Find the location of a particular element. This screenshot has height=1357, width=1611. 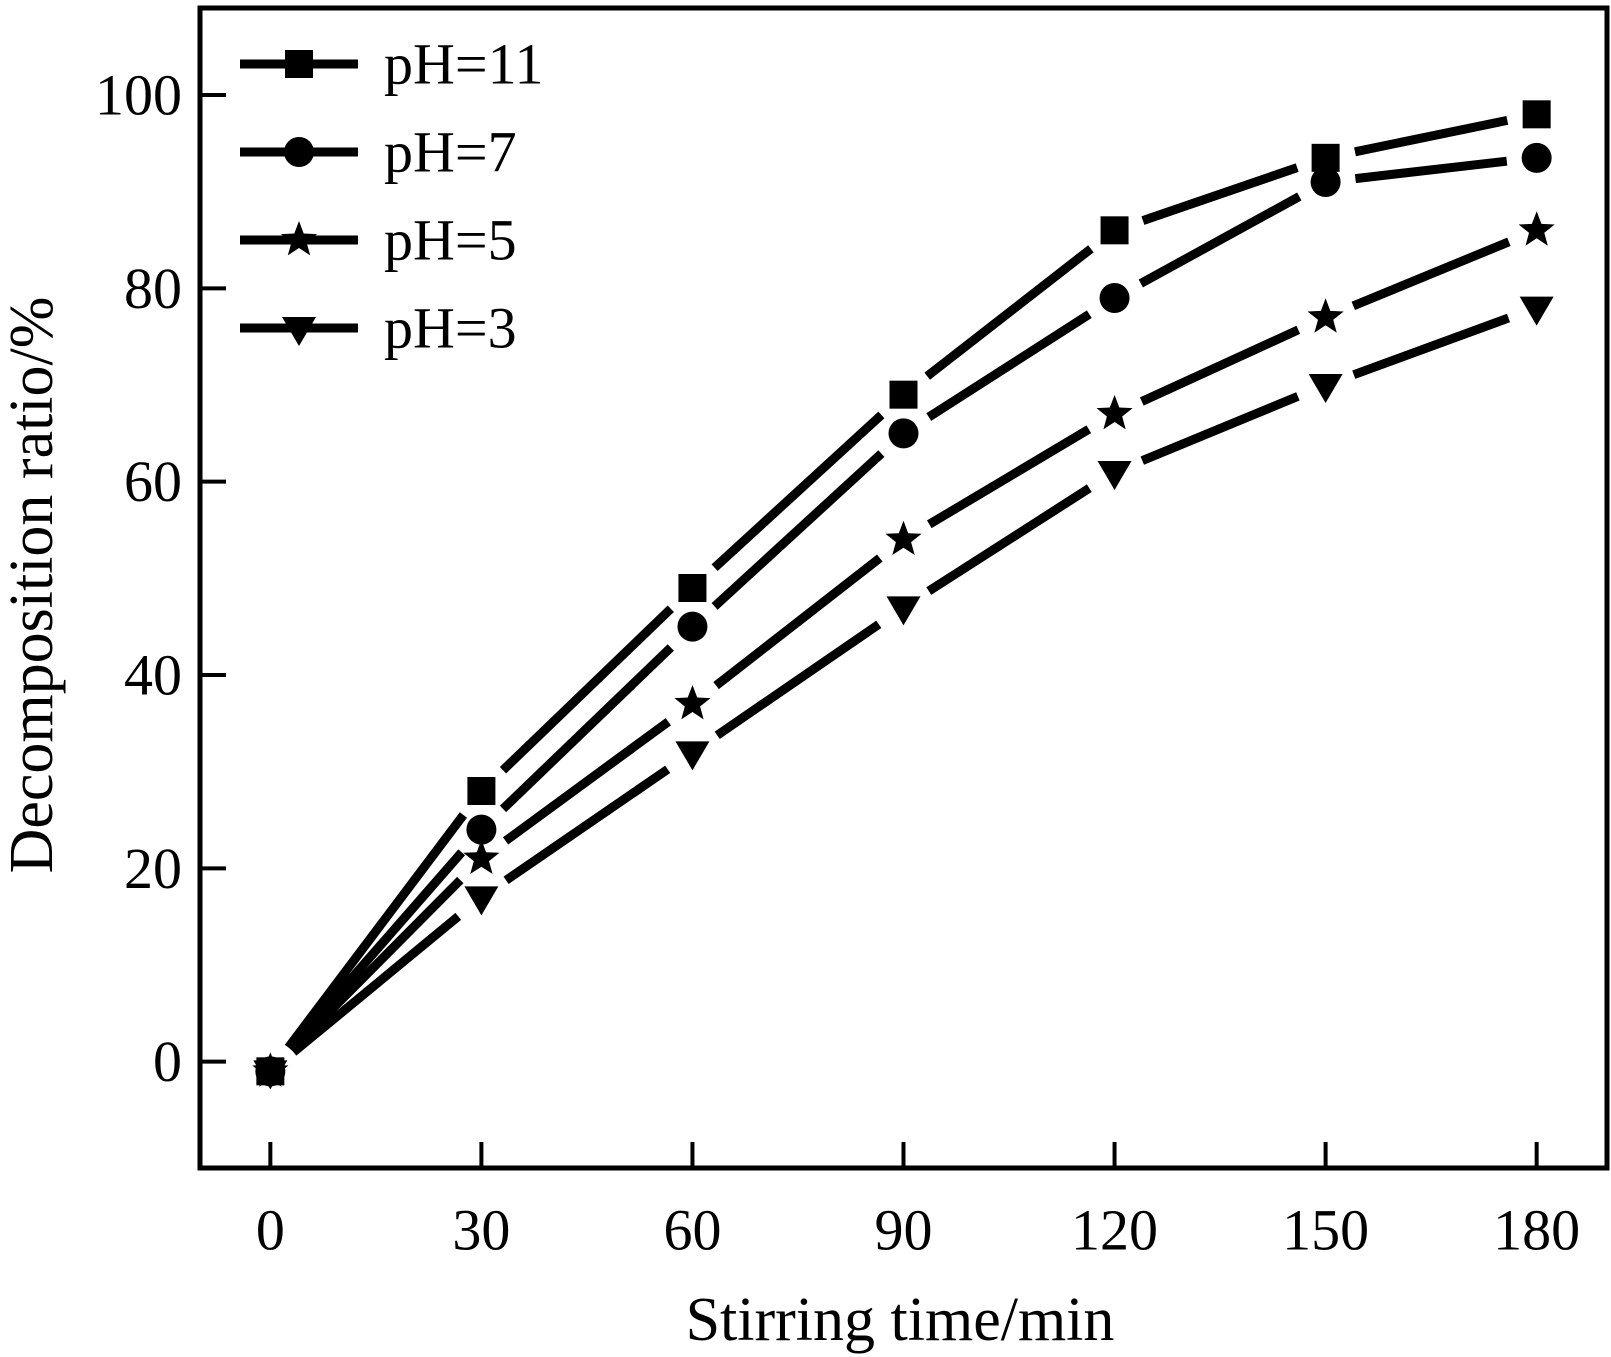

legend-label: pH=11 is located at coordinates (463, 64).